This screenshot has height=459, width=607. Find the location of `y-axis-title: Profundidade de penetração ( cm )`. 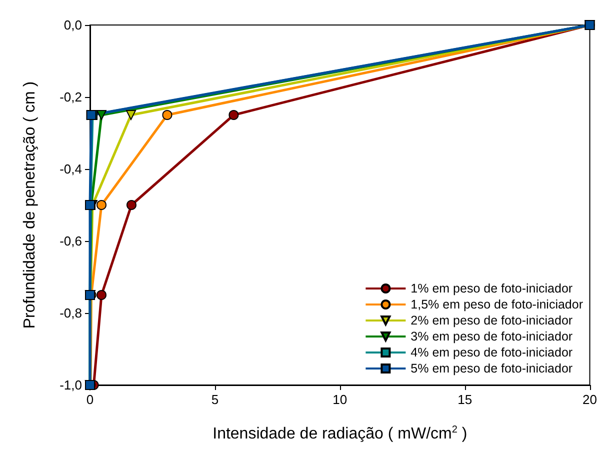

y-axis-title: Profundidade de penetração ( cm ) is located at coordinates (30, 205).